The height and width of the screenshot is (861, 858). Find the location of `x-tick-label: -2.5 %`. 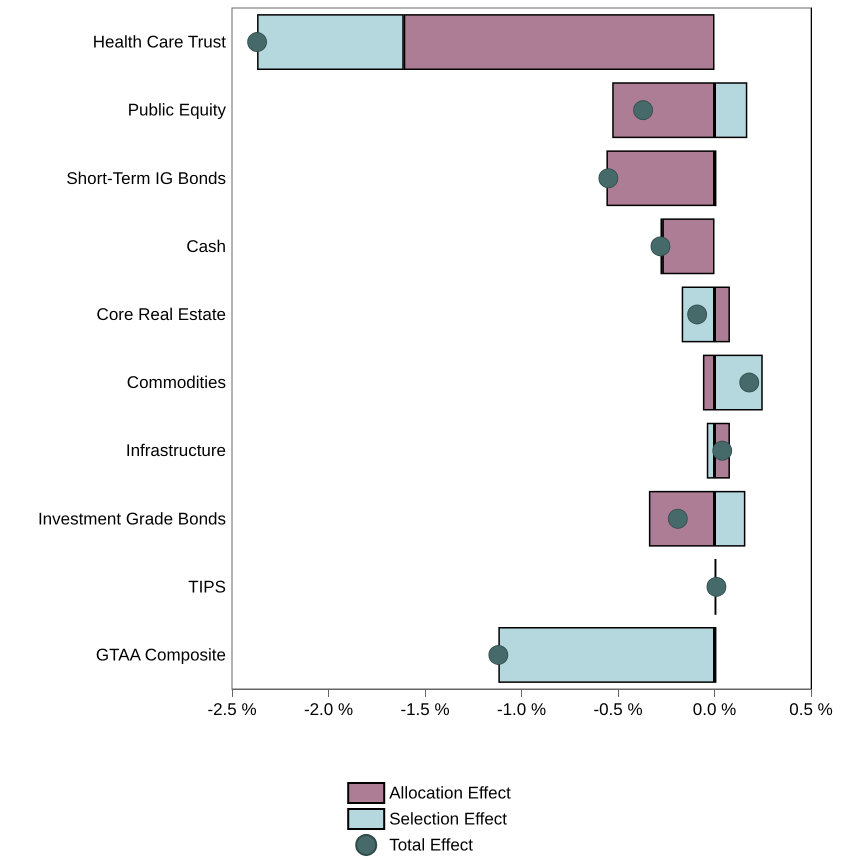

x-tick-label: -2.5 % is located at coordinates (232, 709).